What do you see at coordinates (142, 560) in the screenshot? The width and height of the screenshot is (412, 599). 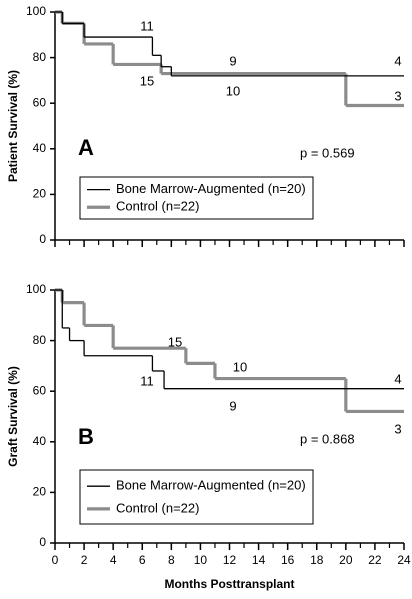 I see `x-tick-label: 6` at bounding box center [142, 560].